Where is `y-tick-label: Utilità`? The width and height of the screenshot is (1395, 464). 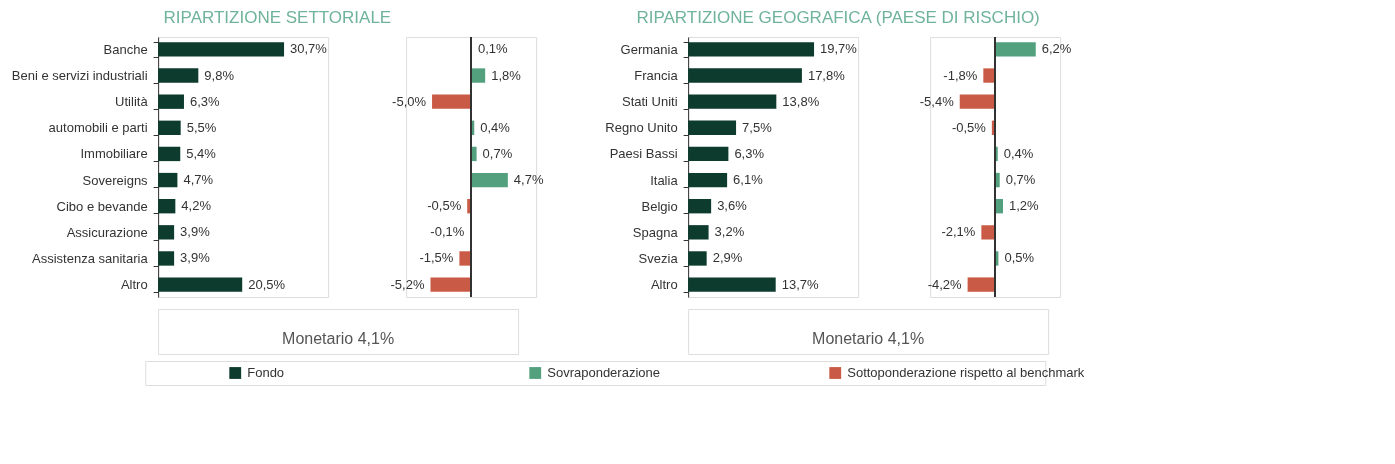 y-tick-label: Utilità is located at coordinates (132, 102).